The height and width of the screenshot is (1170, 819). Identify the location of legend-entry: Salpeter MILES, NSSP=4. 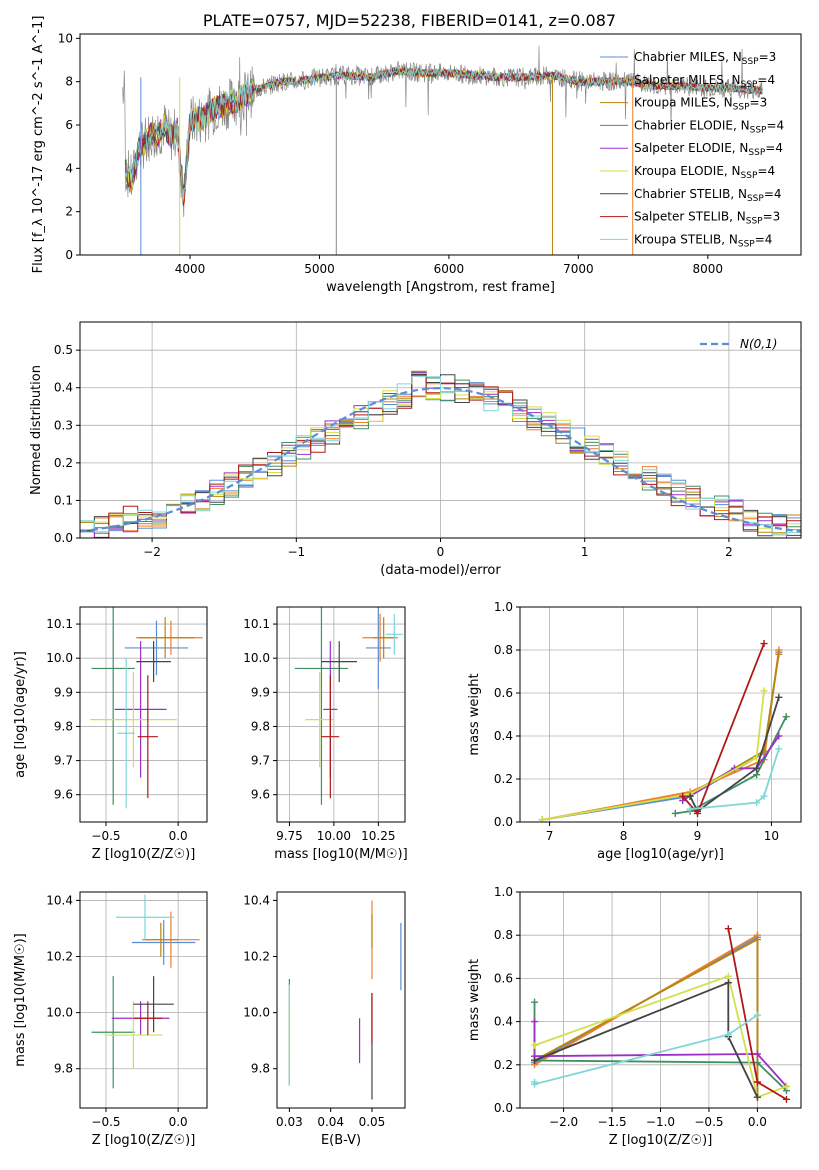
(704, 81).